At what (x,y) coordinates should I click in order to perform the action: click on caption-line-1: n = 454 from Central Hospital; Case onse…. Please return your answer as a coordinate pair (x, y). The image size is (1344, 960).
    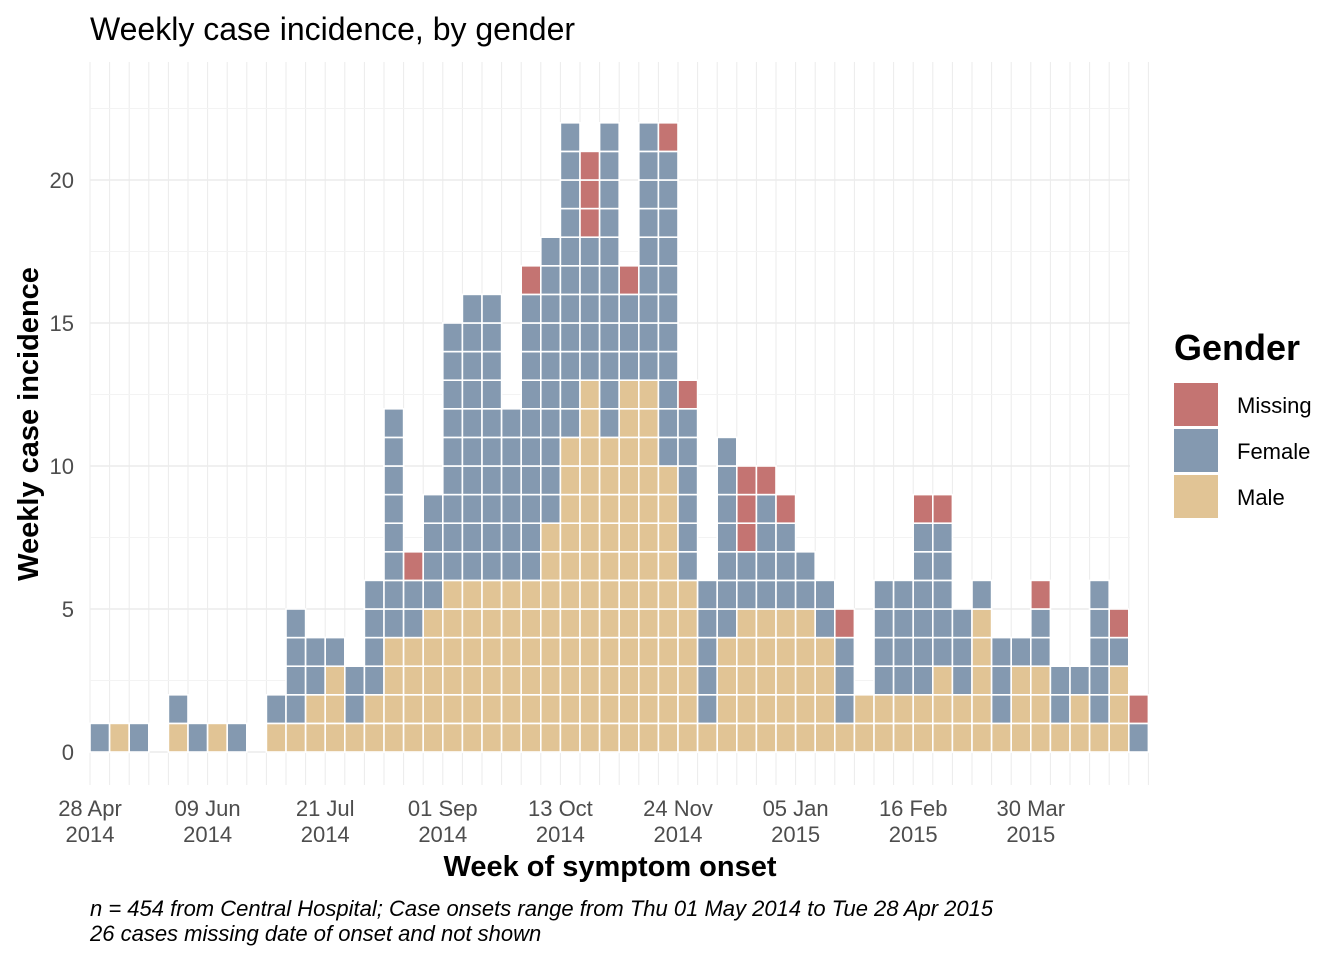
    Looking at the image, I should click on (542, 908).